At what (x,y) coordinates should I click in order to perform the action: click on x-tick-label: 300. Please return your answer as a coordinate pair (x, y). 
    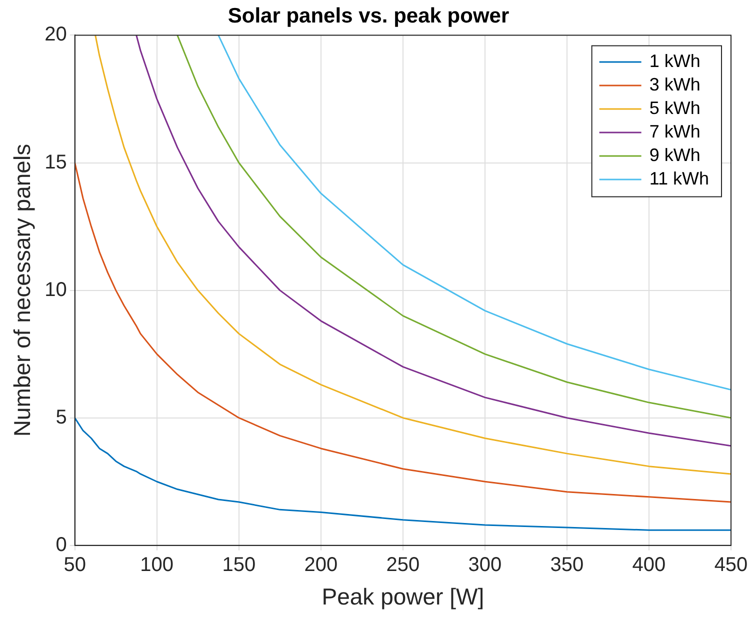
    Looking at the image, I should click on (485, 565).